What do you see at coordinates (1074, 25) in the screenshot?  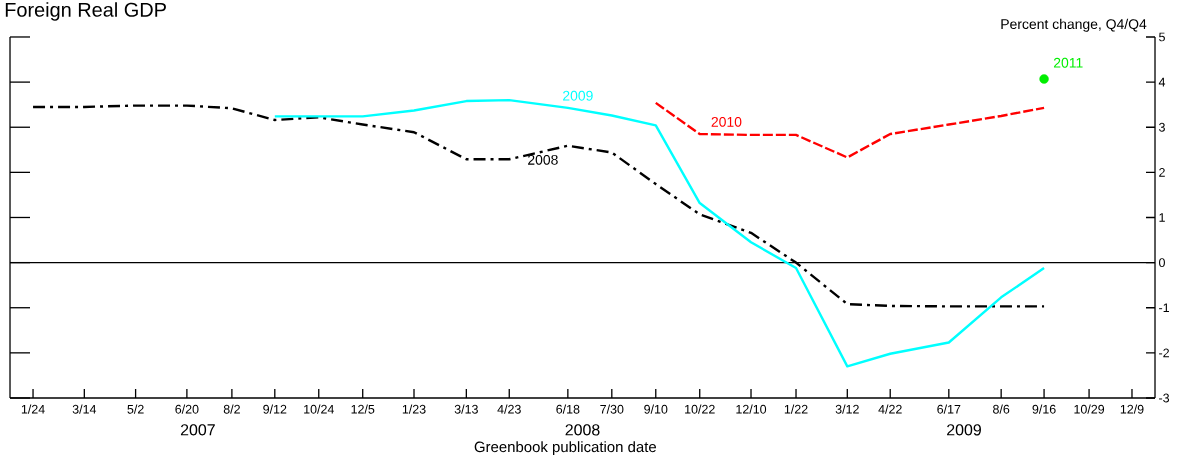 I see `y-axis-title: Percent change, Q4/Q4` at bounding box center [1074, 25].